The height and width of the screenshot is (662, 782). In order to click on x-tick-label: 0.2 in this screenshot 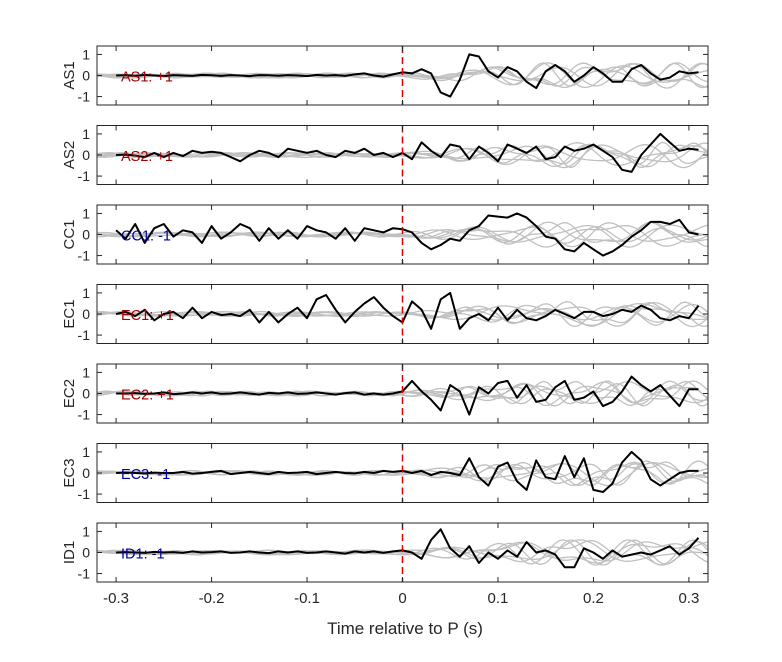, I will do `click(593, 598)`.